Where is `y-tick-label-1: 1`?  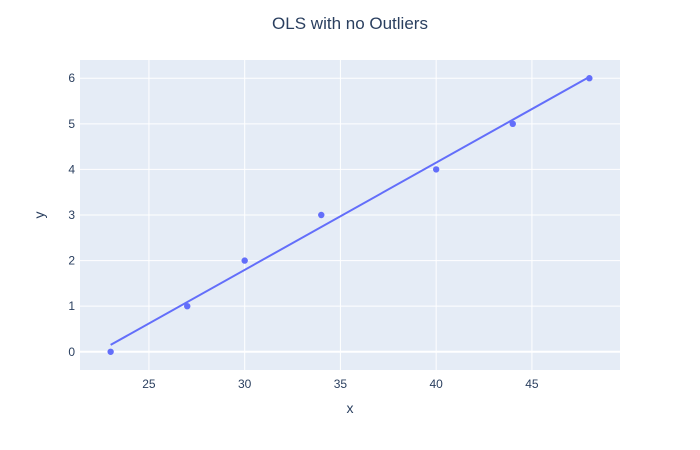 y-tick-label-1: 1 is located at coordinates (71, 306).